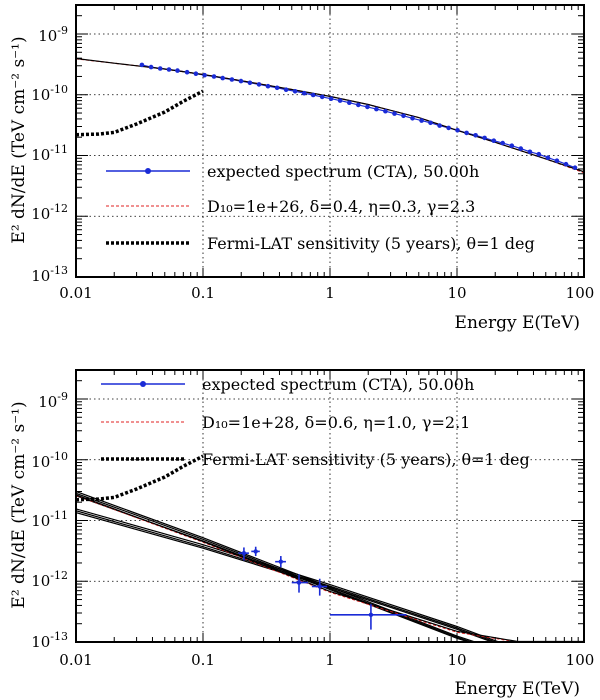 The height and width of the screenshot is (700, 600). What do you see at coordinates (456, 293) in the screenshot?
I see `top-x-tick-label: 10` at bounding box center [456, 293].